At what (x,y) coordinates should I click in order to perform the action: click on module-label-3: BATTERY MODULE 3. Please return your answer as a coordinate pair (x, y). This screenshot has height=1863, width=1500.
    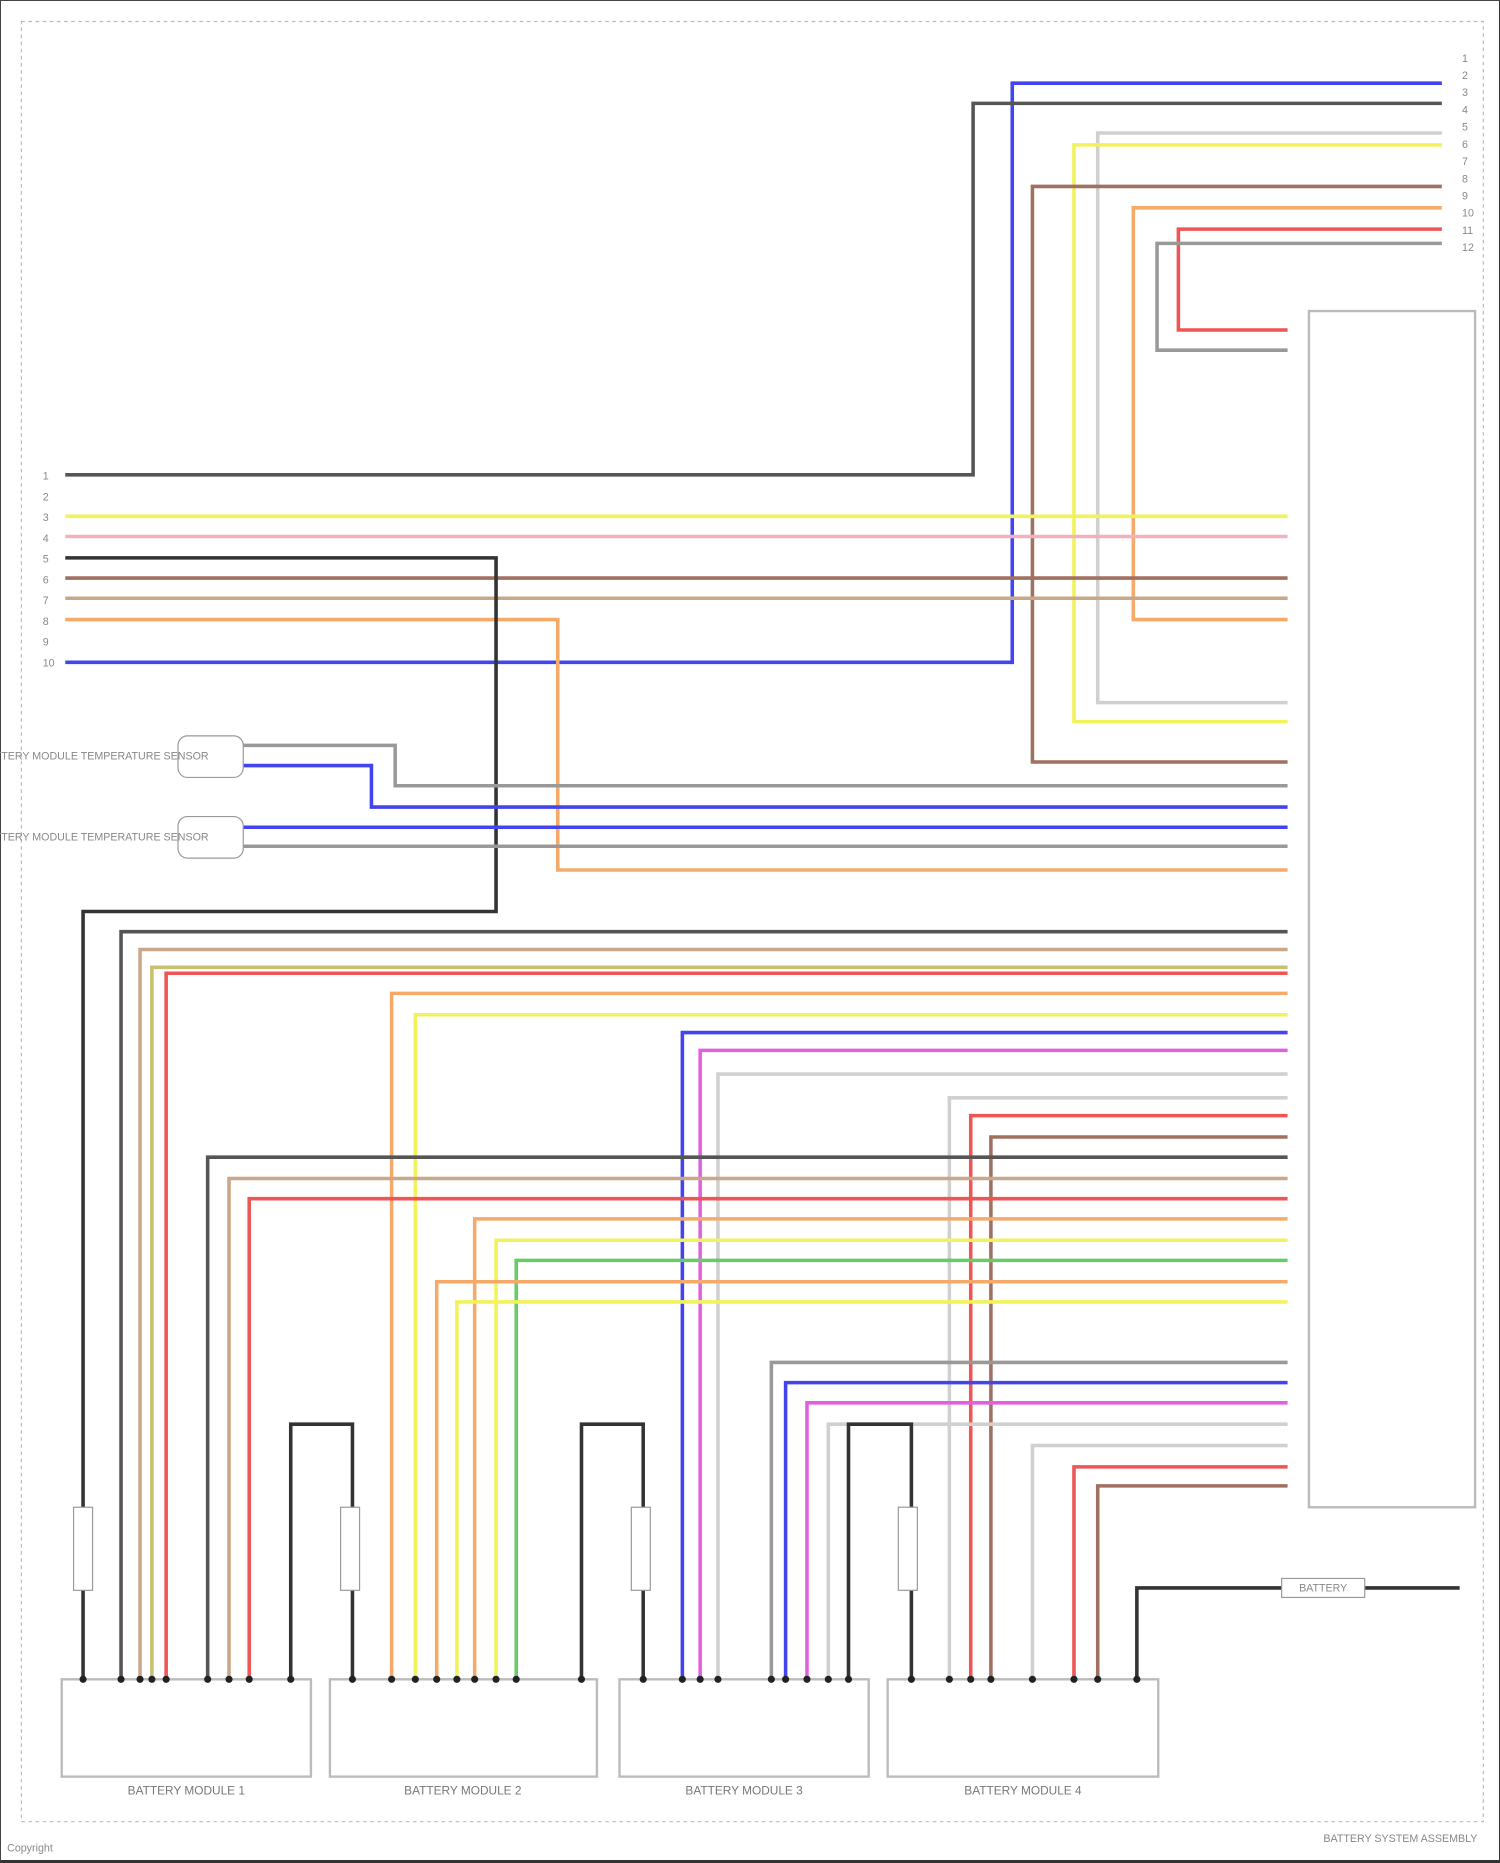
    Looking at the image, I should click on (744, 1790).